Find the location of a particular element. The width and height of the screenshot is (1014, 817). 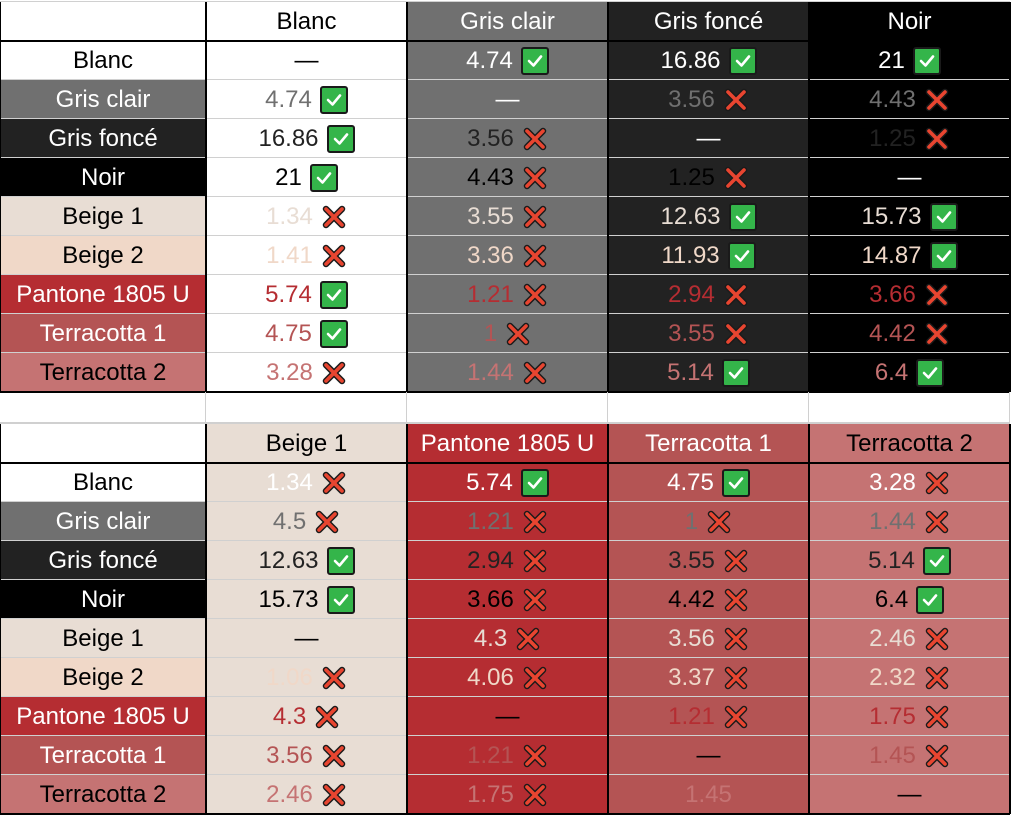

contrast-cell: 1.75 is located at coordinates (909, 716).